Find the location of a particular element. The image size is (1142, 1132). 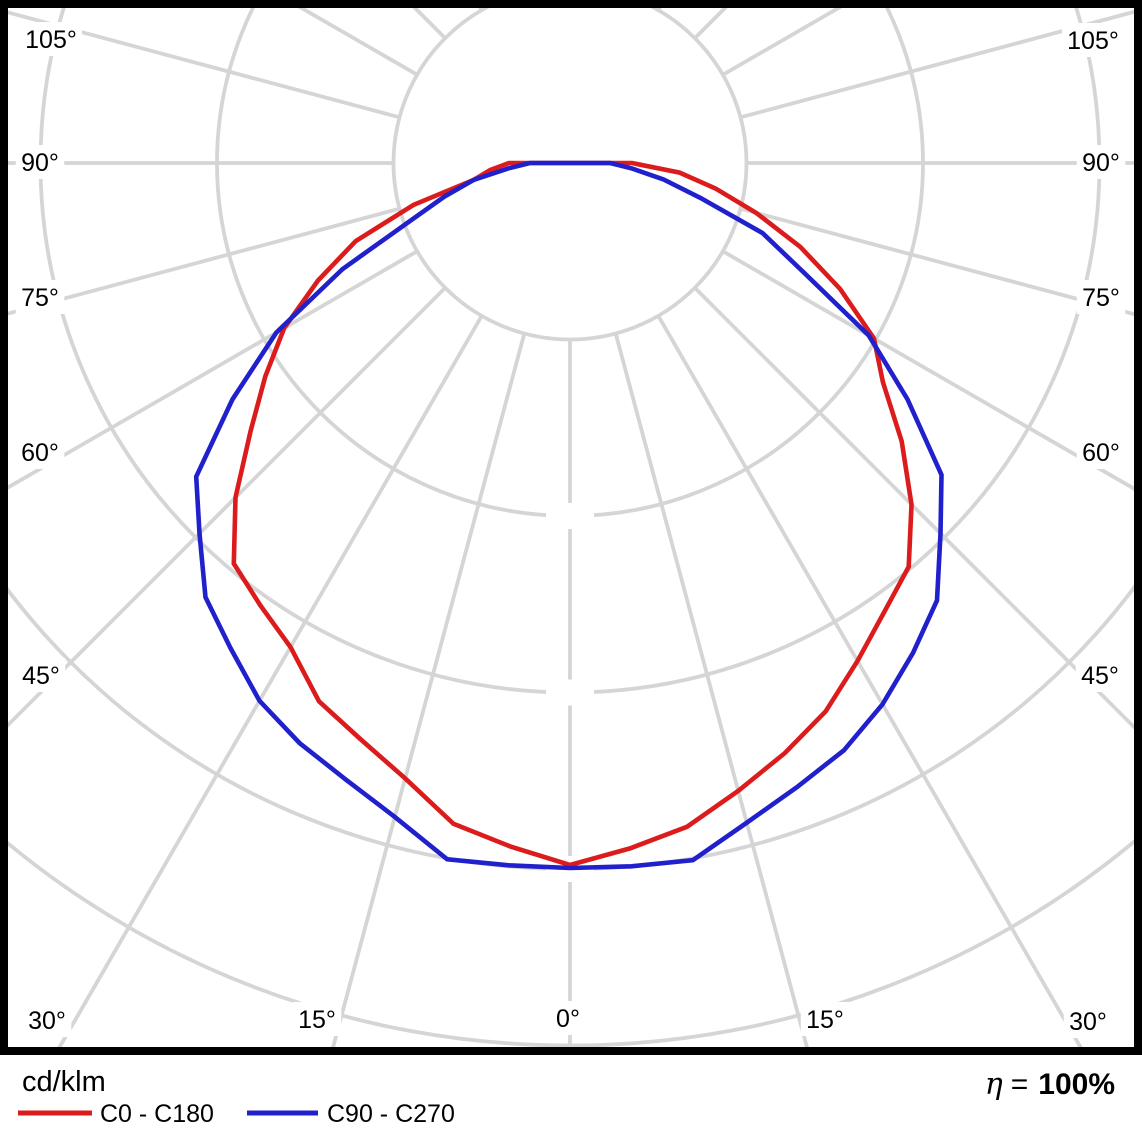

angle-label-14: 105° is located at coordinates (1093, 41).